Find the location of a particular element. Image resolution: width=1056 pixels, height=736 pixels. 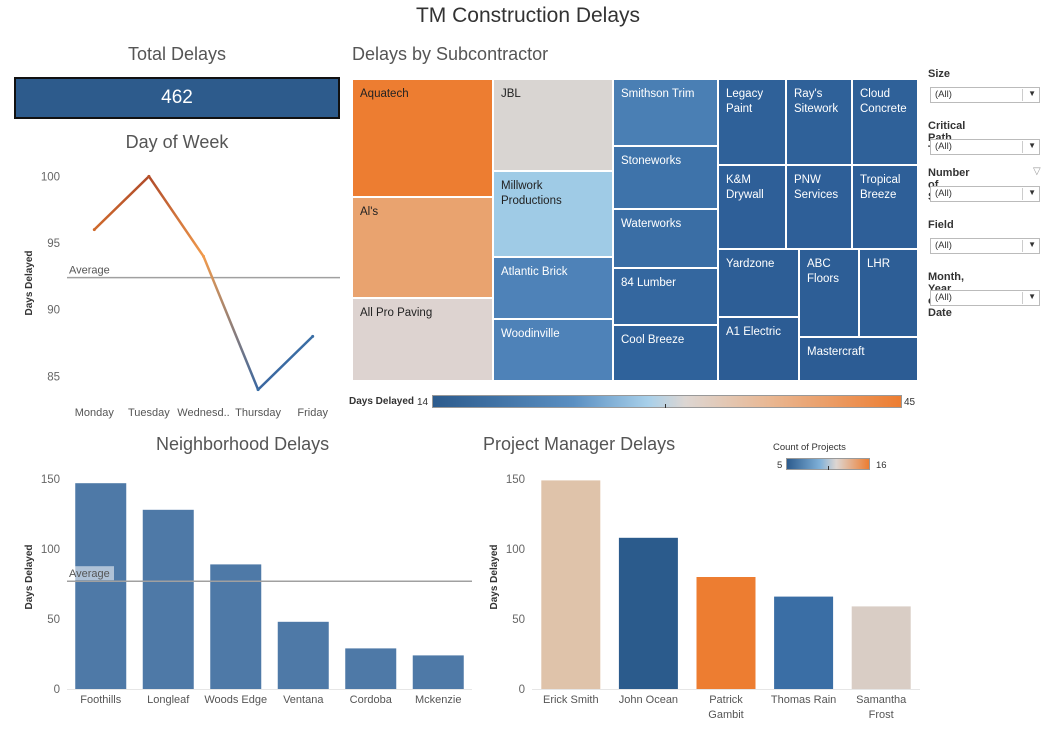

treemap-cell: Millwork Productions is located at coordinates (553, 214).